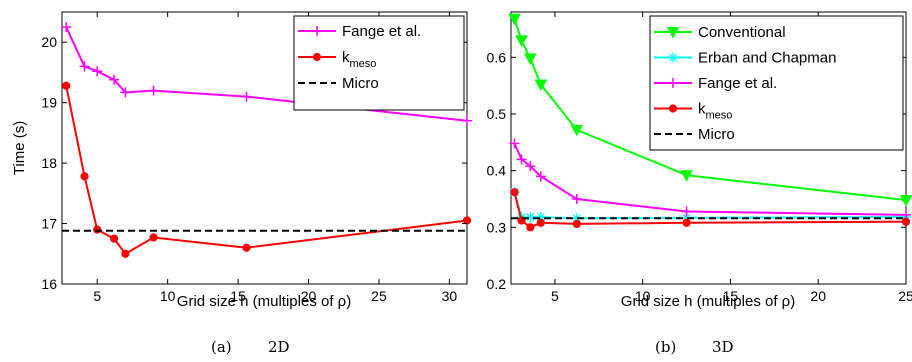 The width and height of the screenshot is (912, 362). What do you see at coordinates (497, 114) in the screenshot?
I see `y-tick-label: 0.5` at bounding box center [497, 114].